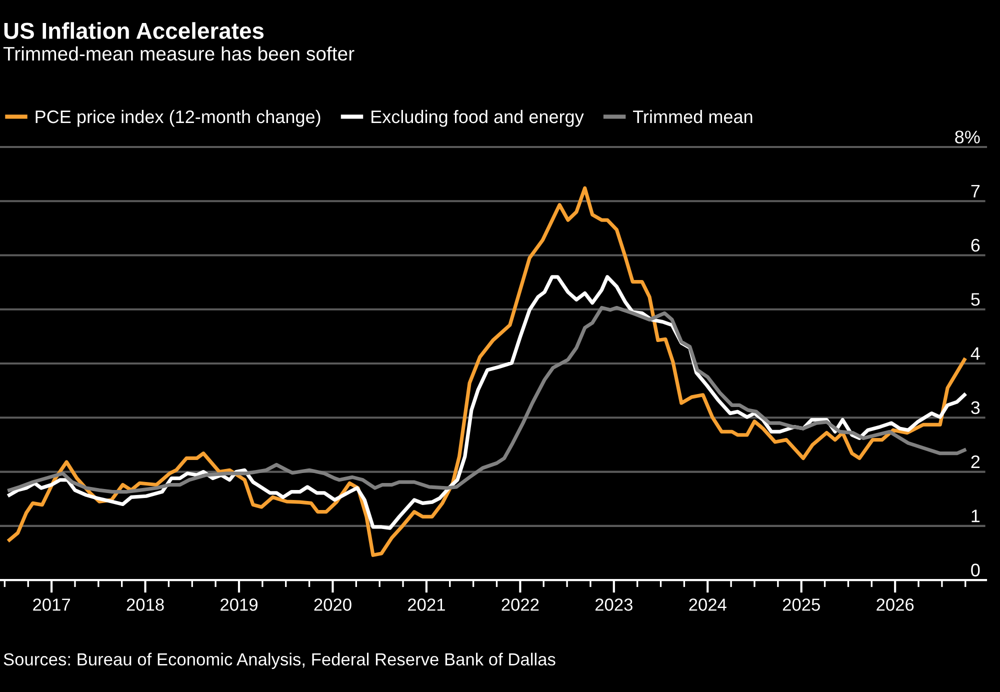  What do you see at coordinates (478, 118) in the screenshot?
I see `legend-label: Excluding food and energy` at bounding box center [478, 118].